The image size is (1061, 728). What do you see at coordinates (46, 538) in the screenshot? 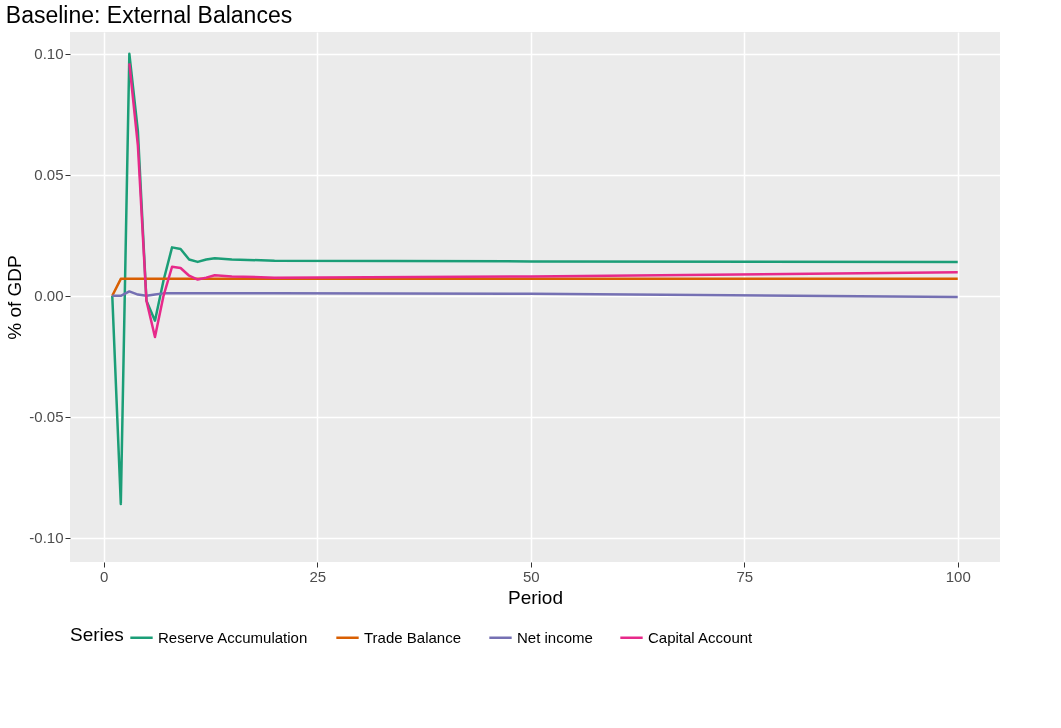
I see `y-tick-label: -0.10` at bounding box center [46, 538].